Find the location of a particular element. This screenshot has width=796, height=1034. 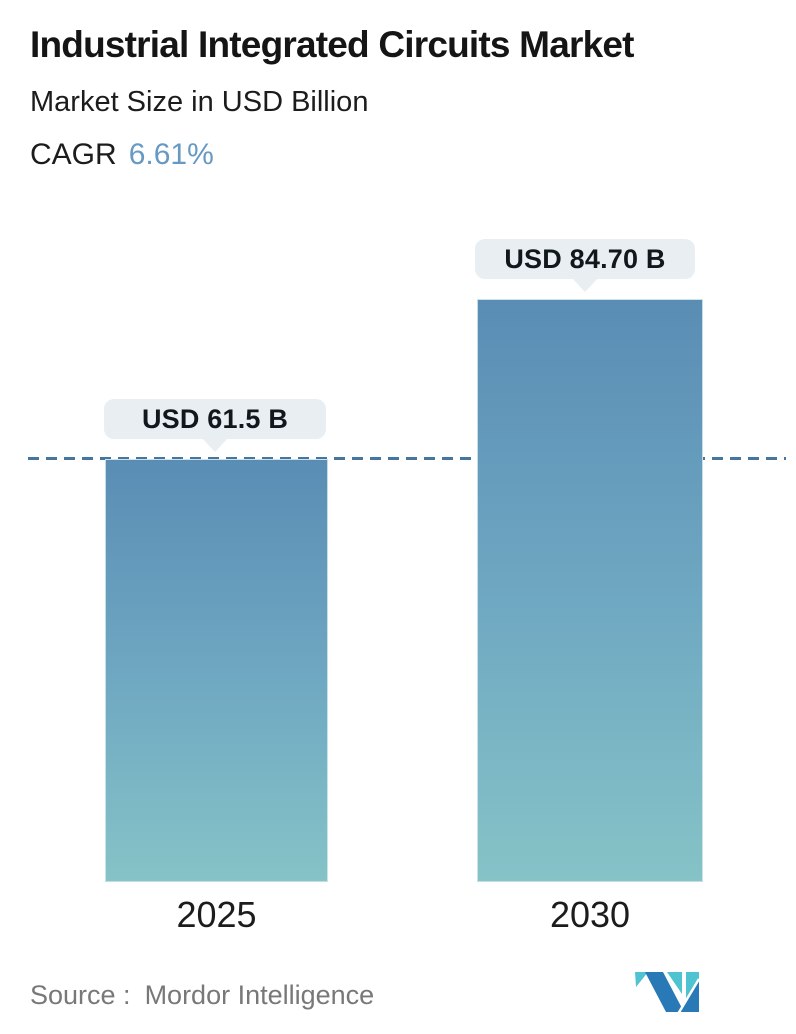

reference-dashed-line is located at coordinates (407, 458).